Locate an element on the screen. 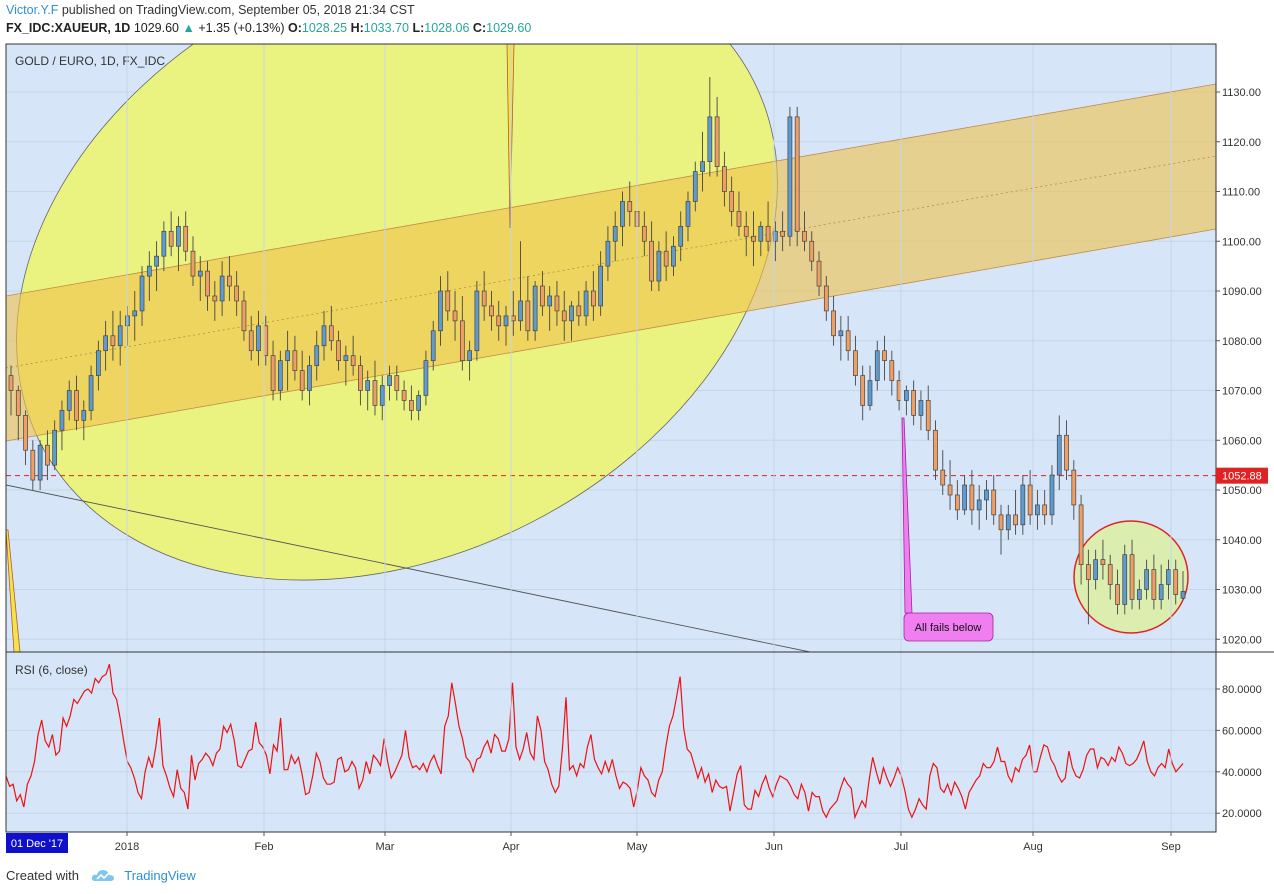 Image resolution: width=1274 pixels, height=894 pixels. author-link: Victor.Y.F is located at coordinates (32, 10).